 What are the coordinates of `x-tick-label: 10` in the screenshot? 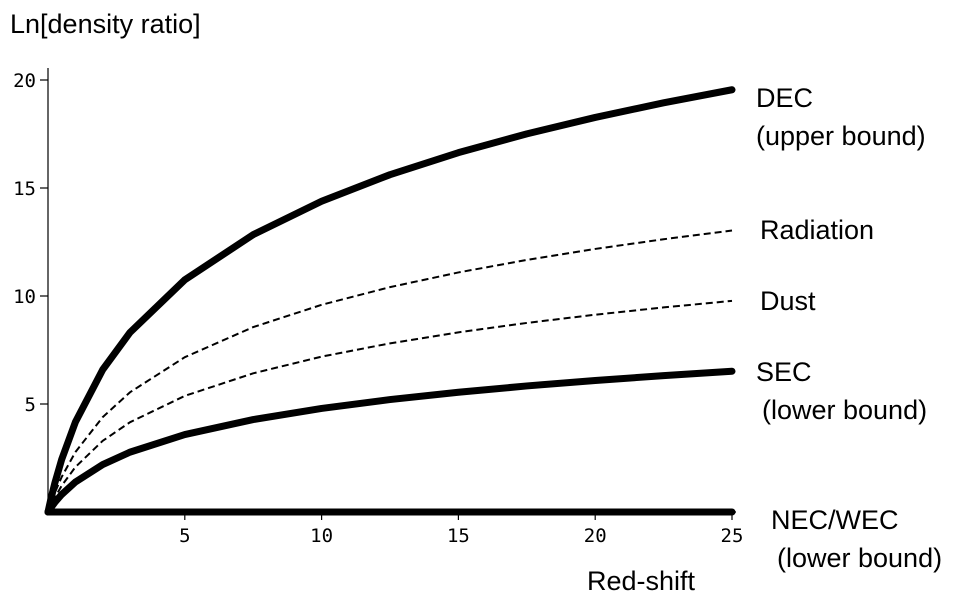 It's located at (321, 536).